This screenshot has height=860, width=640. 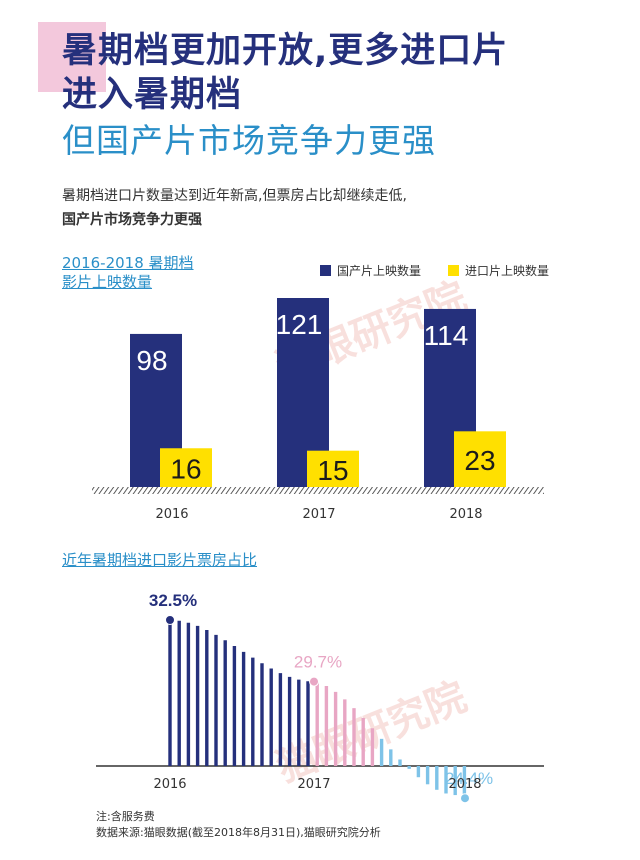 What do you see at coordinates (171, 514) in the screenshot?
I see `bar-x-tick-2016: 2016` at bounding box center [171, 514].